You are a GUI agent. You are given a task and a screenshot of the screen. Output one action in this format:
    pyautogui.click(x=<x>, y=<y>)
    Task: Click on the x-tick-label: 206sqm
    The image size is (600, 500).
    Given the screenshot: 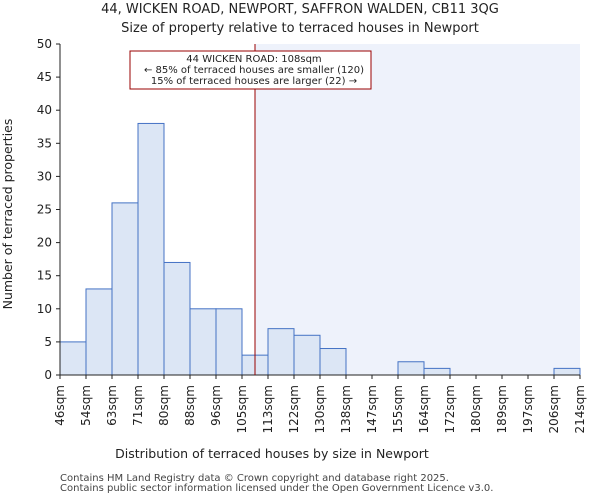 What is the action you would take?
    pyautogui.click(x=554, y=409)
    